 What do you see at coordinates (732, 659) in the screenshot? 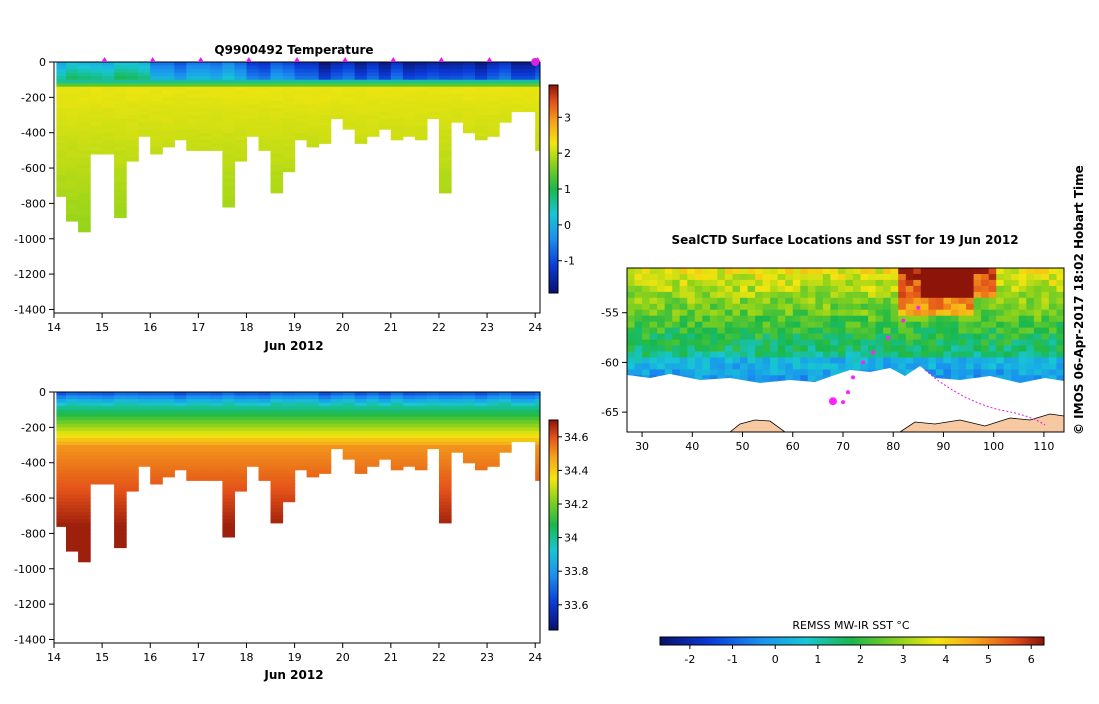
I see `sst-colorbar-tick-label: -1` at bounding box center [732, 659].